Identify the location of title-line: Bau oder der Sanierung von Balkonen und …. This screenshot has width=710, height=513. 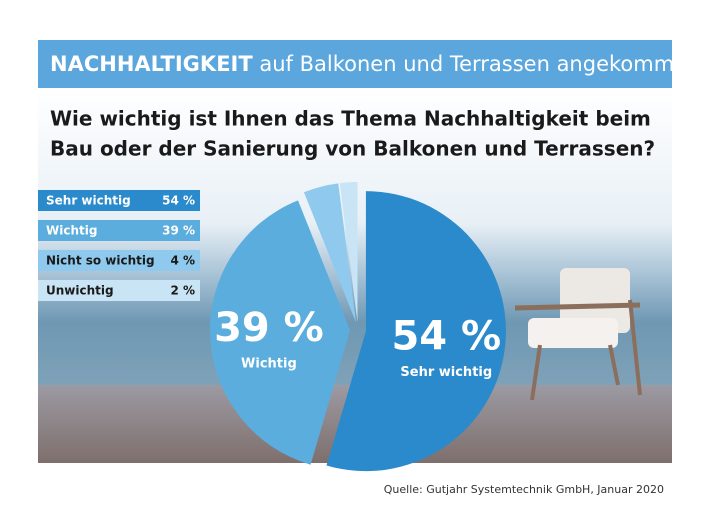
(352, 149).